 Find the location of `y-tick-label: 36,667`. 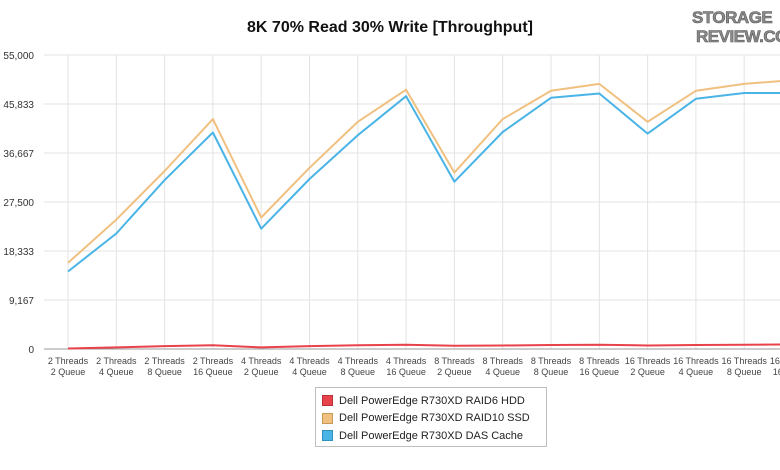

y-tick-label: 36,667 is located at coordinates (18, 154).